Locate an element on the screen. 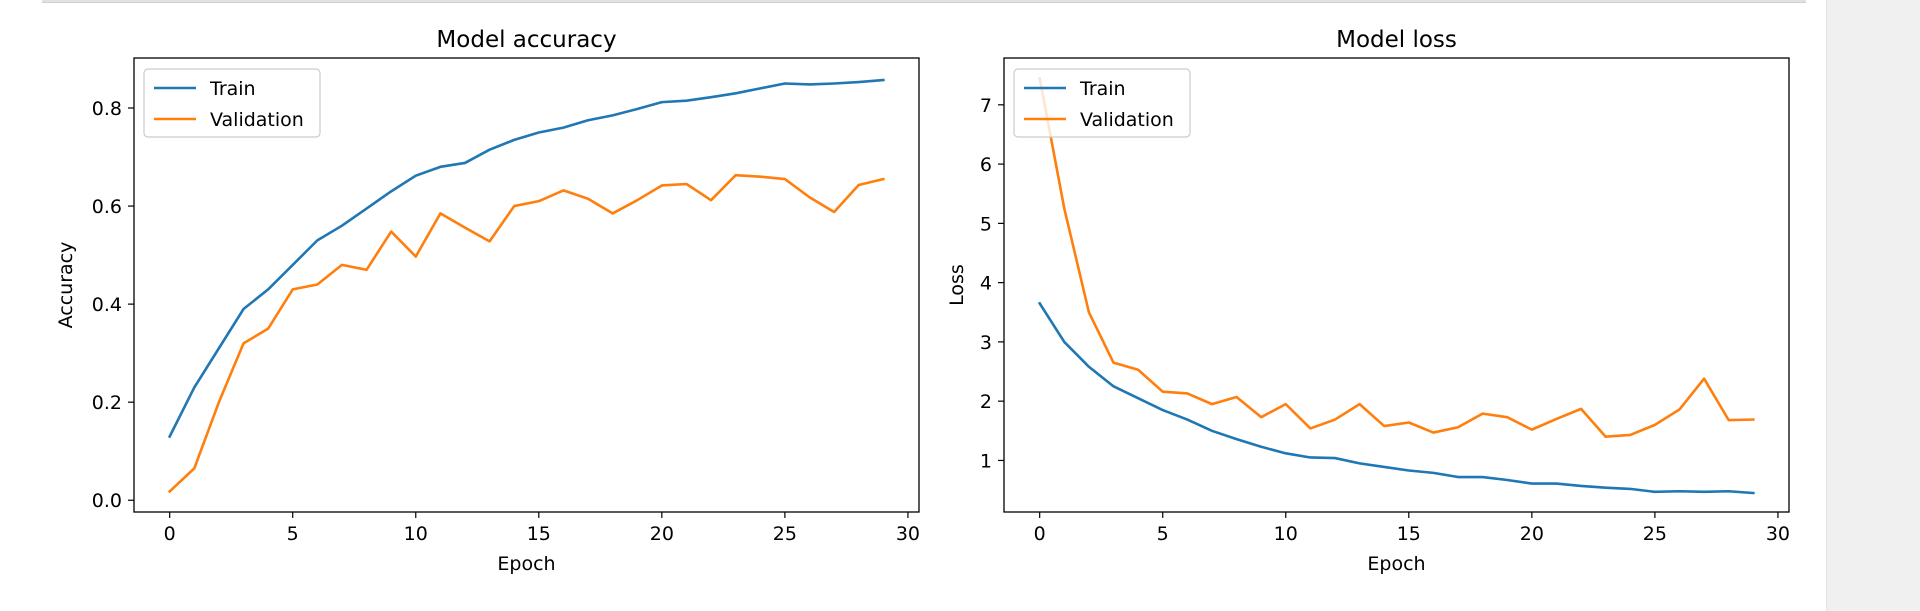  loss-y-tick-label: 5 is located at coordinates (986, 224).